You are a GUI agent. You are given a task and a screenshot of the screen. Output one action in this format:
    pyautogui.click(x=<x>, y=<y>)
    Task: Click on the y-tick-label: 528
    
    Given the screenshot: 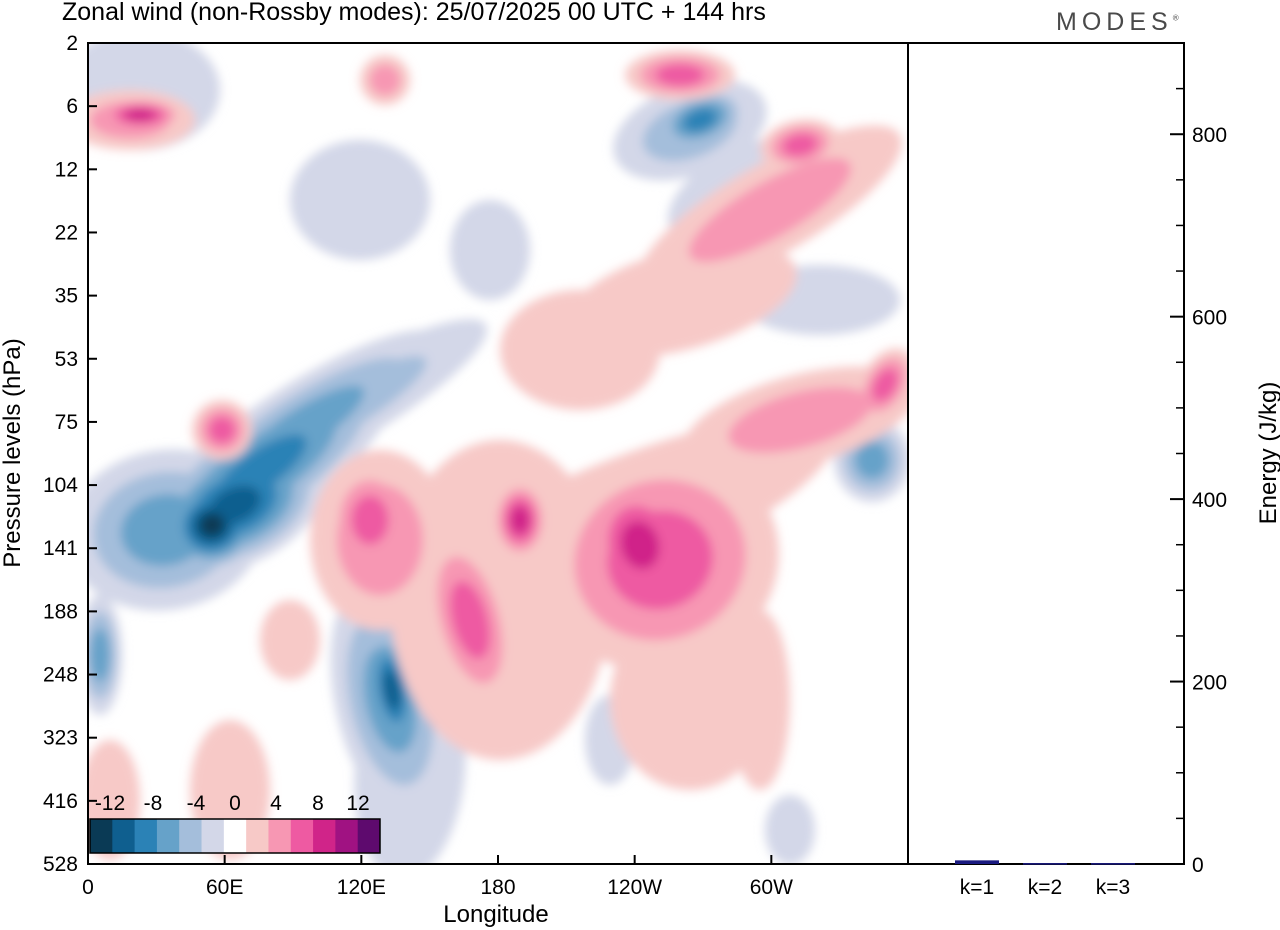 What is the action you would take?
    pyautogui.click(x=60, y=864)
    